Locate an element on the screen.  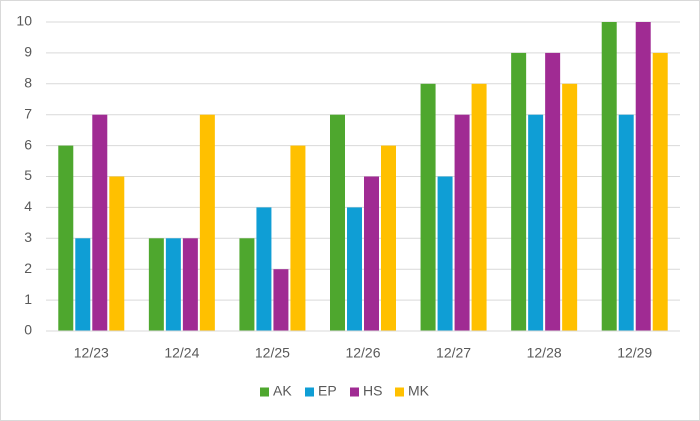
y-tick-label: 3 is located at coordinates (28, 237).